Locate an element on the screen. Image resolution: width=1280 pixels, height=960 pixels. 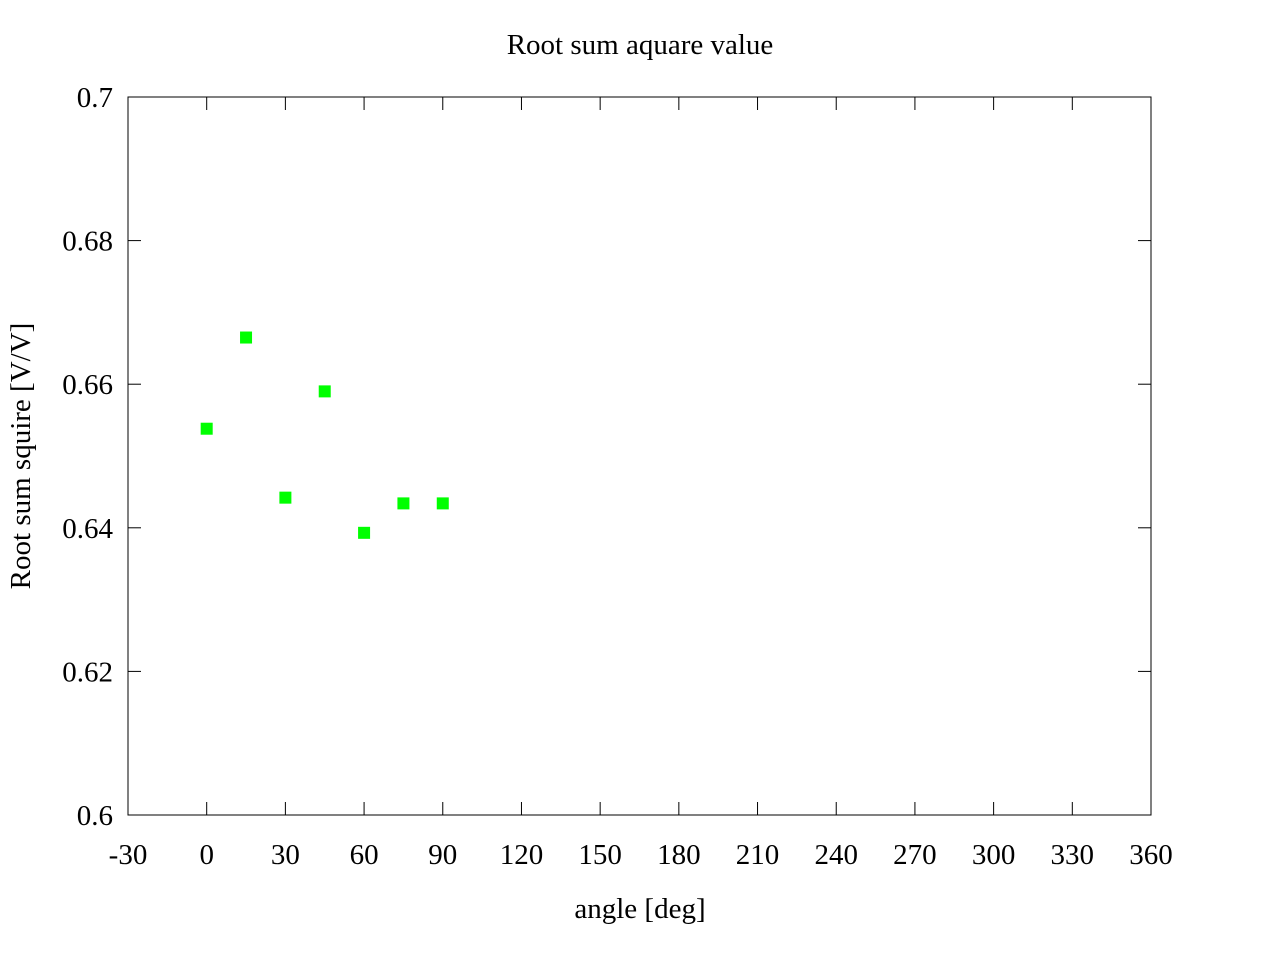
x-tick-label: 330 is located at coordinates (1073, 855).